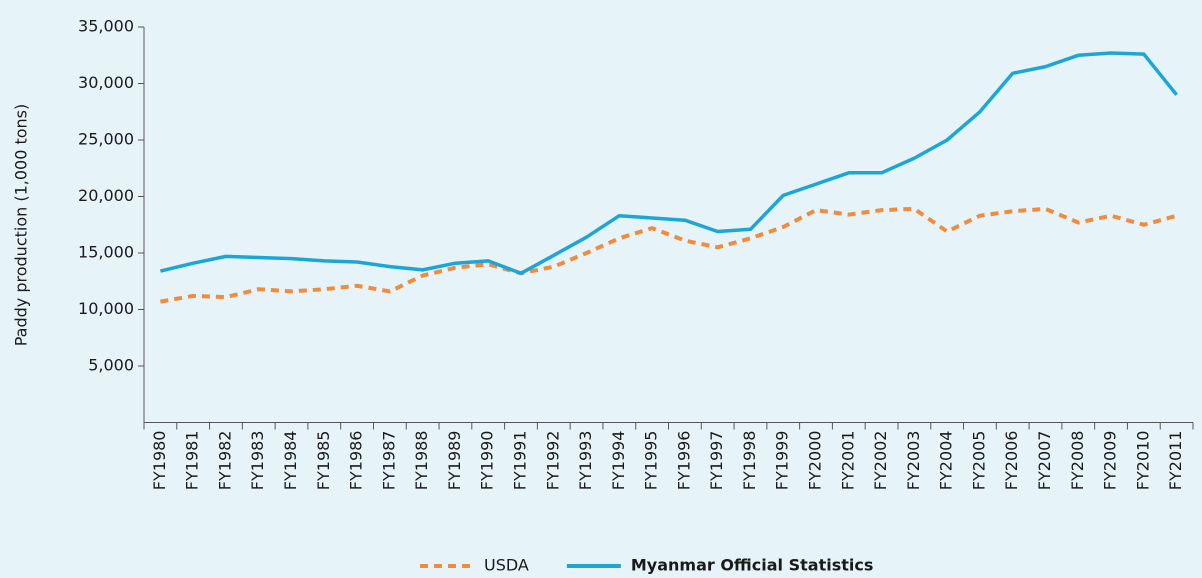  What do you see at coordinates (388, 461) in the screenshot?
I see `x-tick-label: FY1987` at bounding box center [388, 461].